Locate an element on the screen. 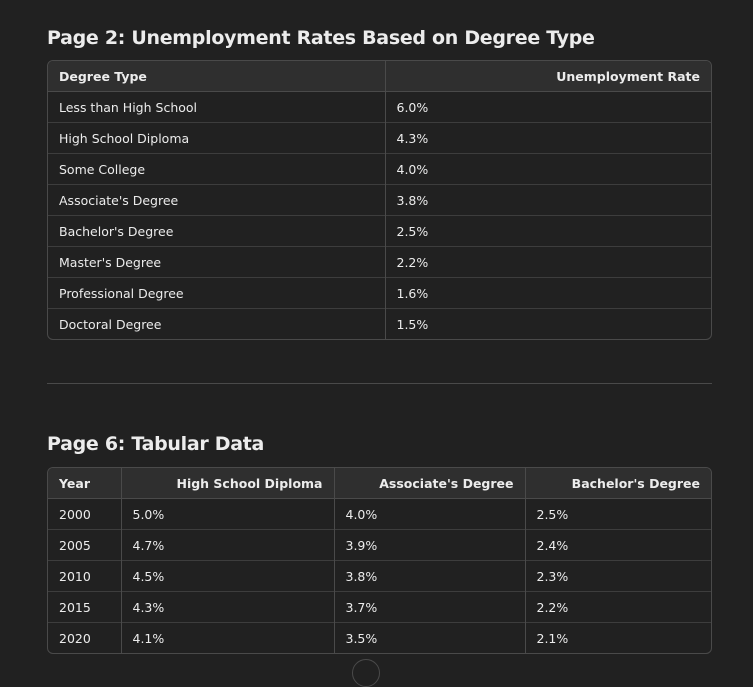  table-row: Associate's Degree 3.8% is located at coordinates (379, 200).